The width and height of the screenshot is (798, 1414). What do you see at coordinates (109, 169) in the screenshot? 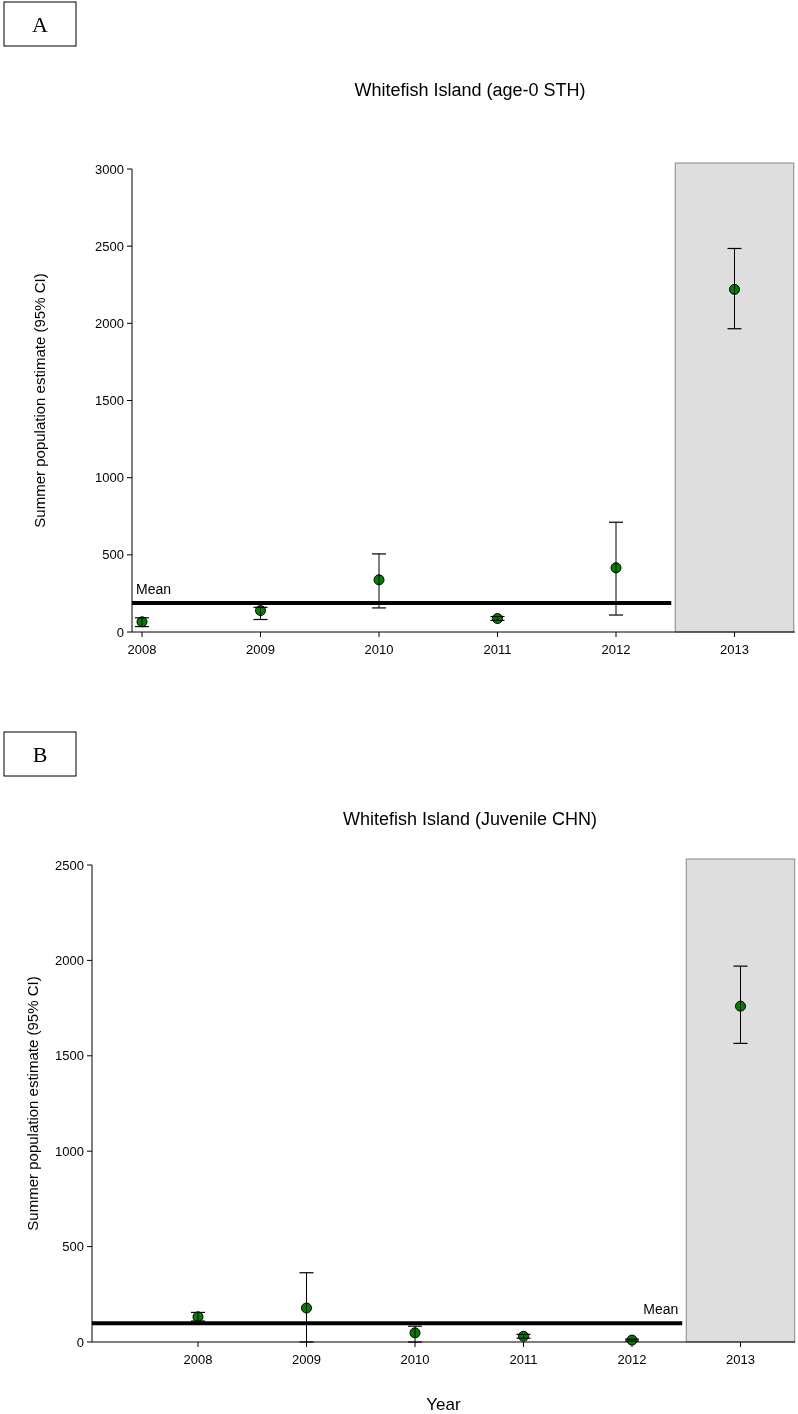
I see `y-tick-label: 3000` at bounding box center [109, 169].